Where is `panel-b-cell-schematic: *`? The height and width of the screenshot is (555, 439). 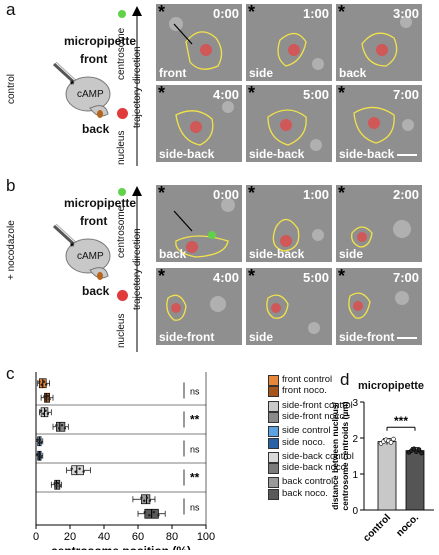
panel-b-cell-schematic: * is located at coordinates (81, 252).